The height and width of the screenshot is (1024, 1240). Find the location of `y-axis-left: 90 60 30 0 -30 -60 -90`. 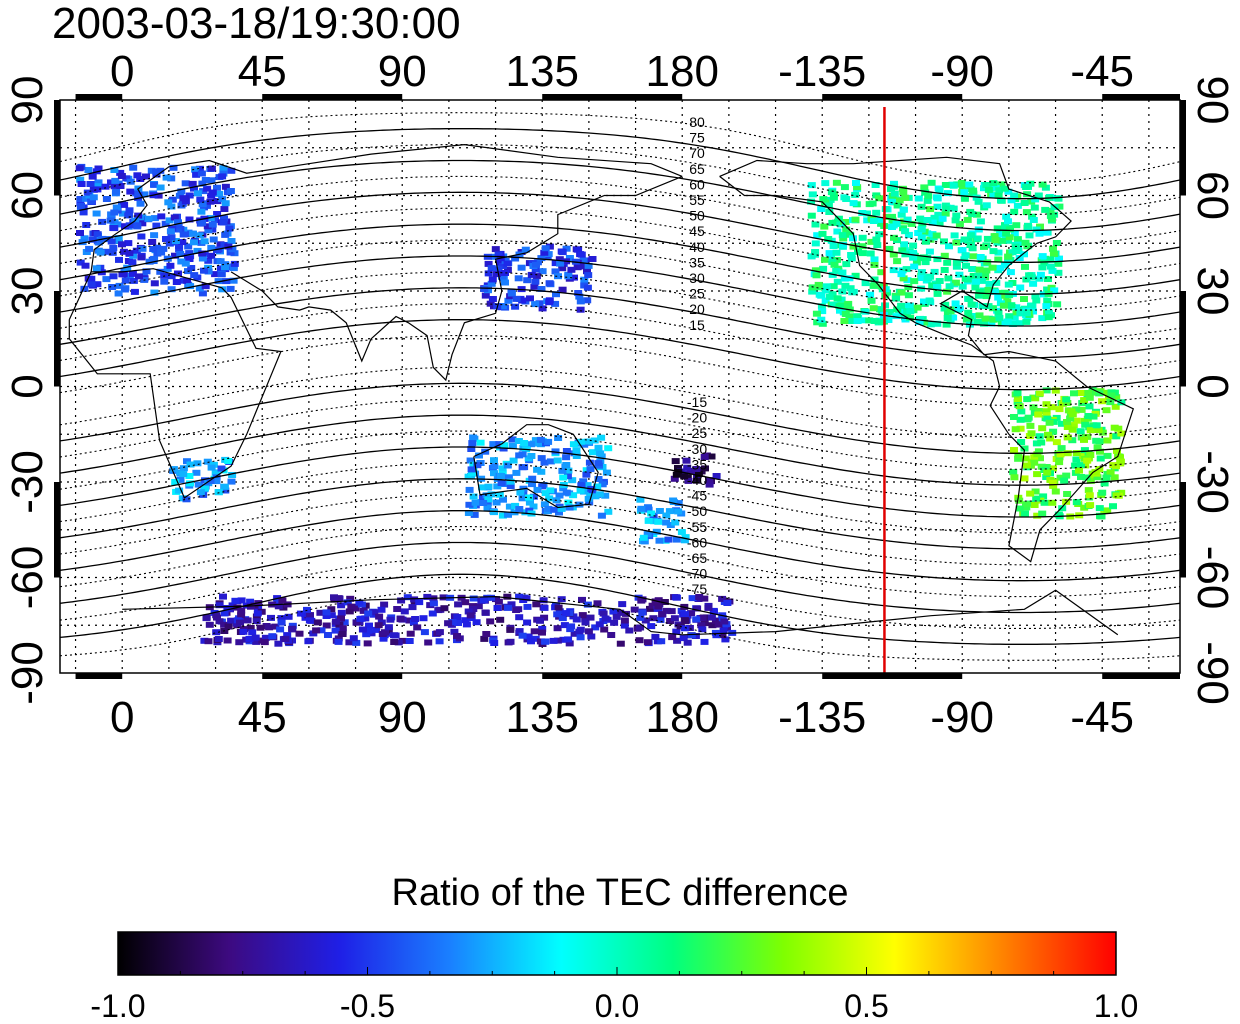

y-axis-left: 90 60 30 0 -30 -60 -90 is located at coordinates (27, 390).